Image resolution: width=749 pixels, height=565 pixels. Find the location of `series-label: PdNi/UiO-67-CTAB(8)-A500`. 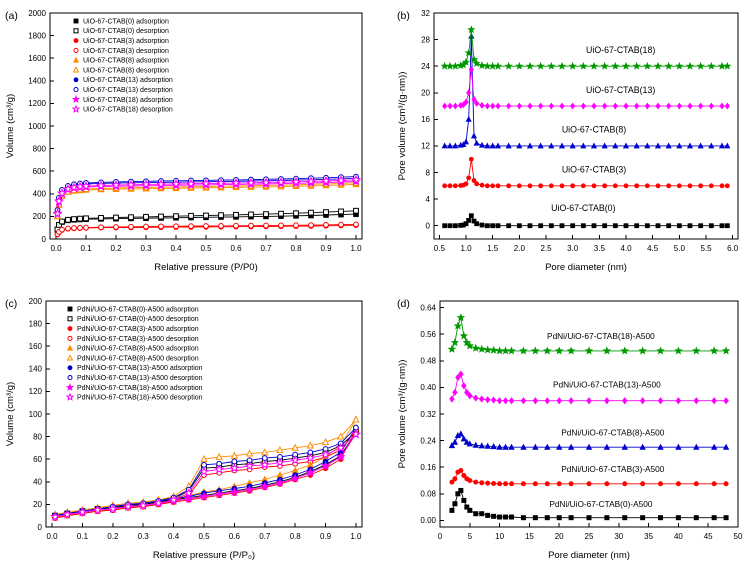

series-label: PdNi/UiO-67-CTAB(8)-A500 is located at coordinates (613, 433).